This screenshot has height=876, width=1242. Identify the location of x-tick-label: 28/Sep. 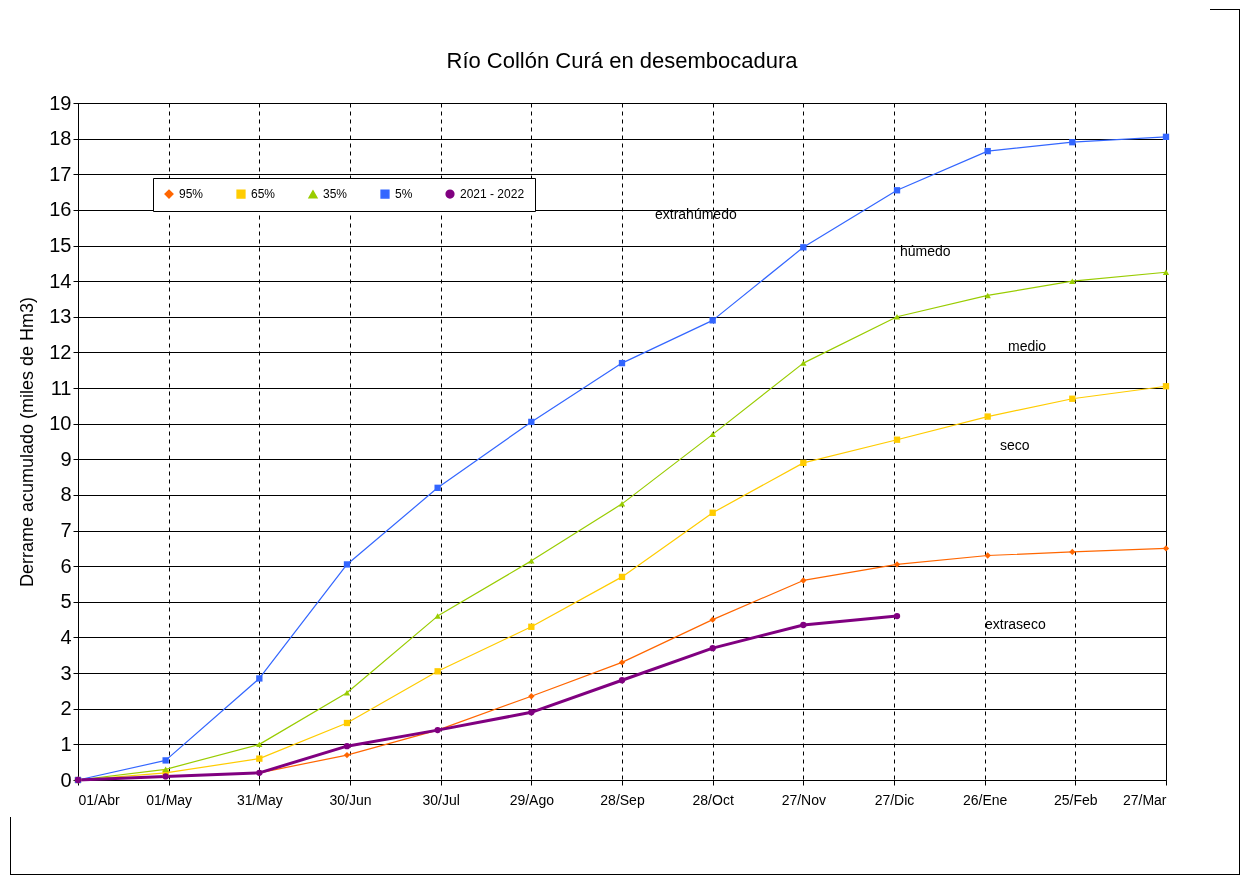
(622, 799).